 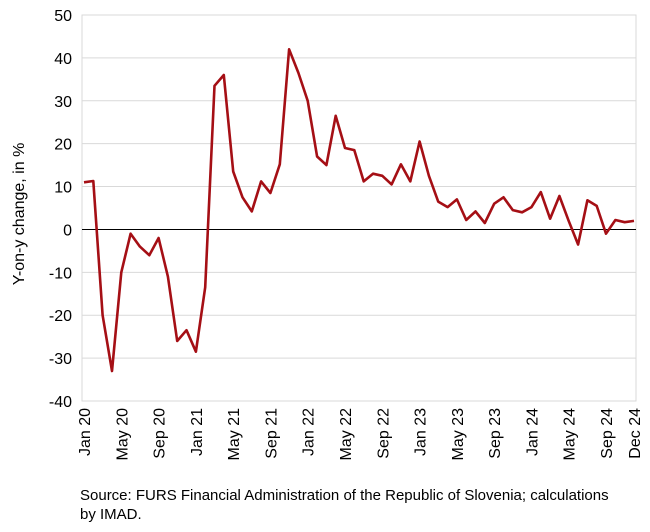 I want to click on y-tick-label: 50, so click(x=63, y=16).